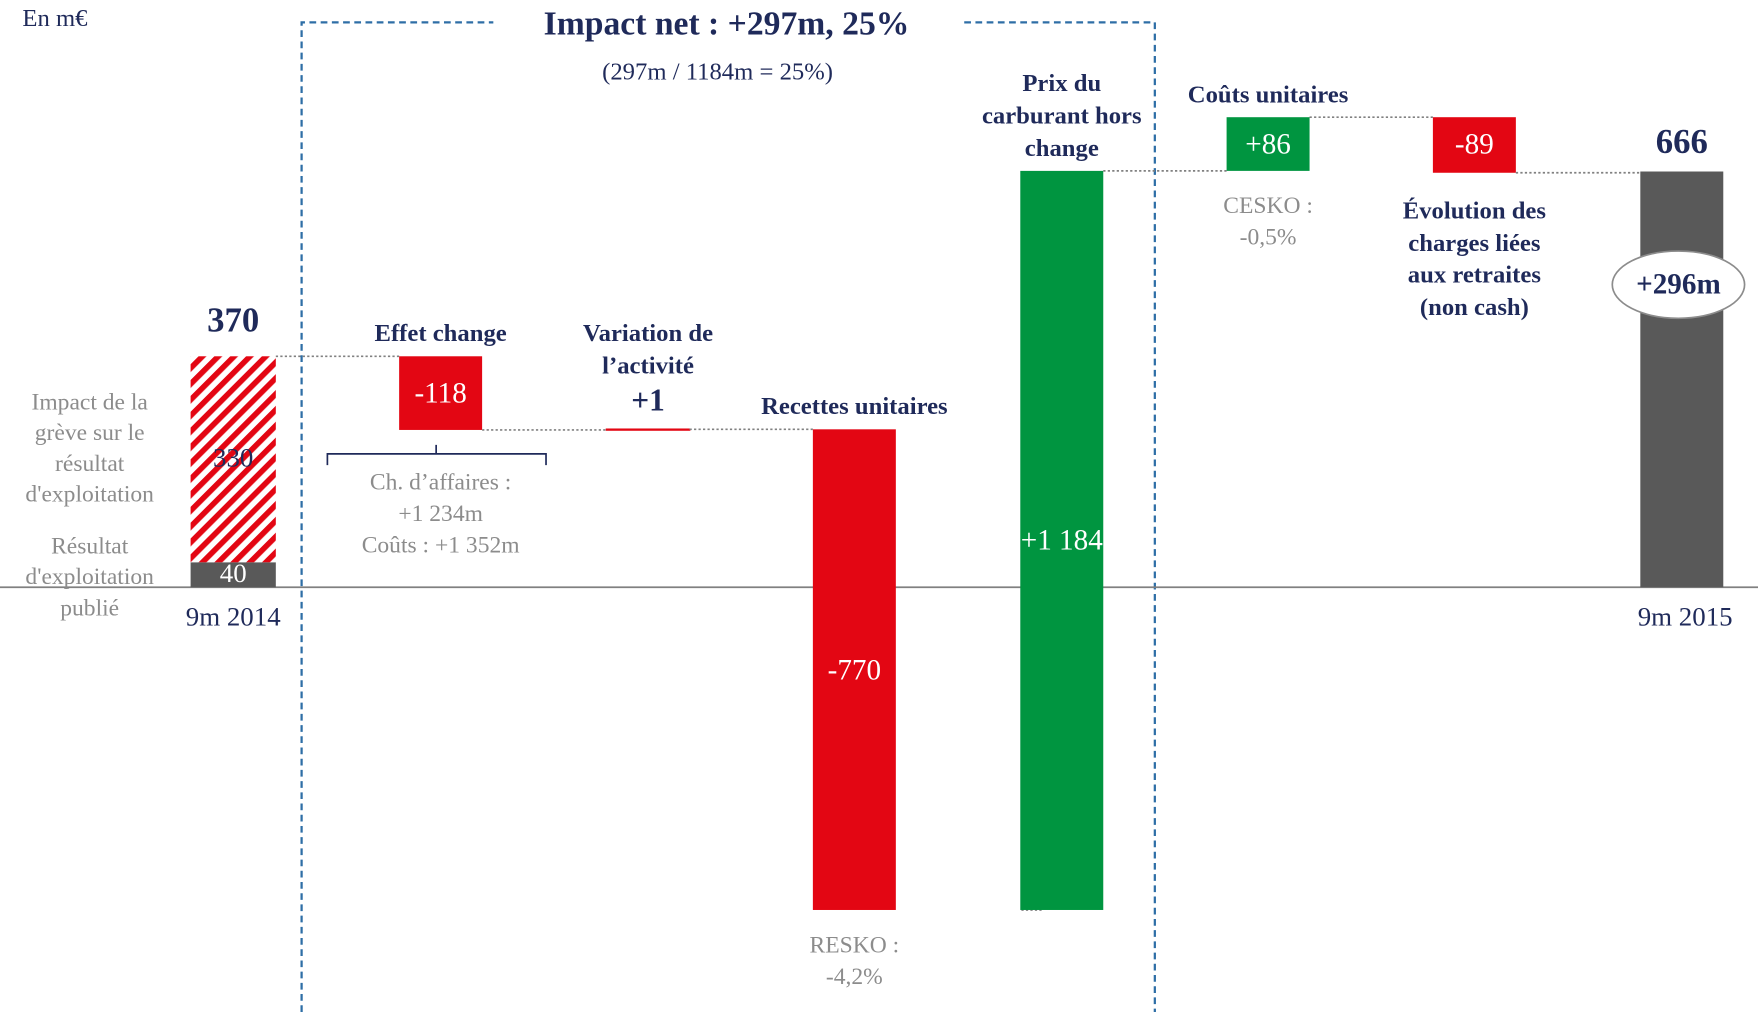 The width and height of the screenshot is (1758, 1012). I want to click on value-label: -118, so click(440, 392).